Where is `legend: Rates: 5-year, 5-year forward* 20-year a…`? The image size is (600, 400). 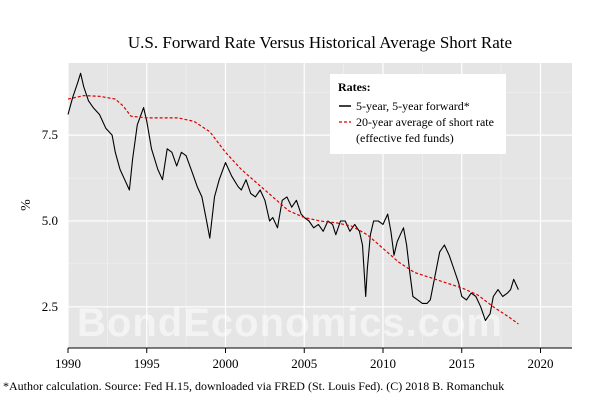 legend: Rates: 5-year, 5-year forward* 20-year a… is located at coordinates (418, 114).